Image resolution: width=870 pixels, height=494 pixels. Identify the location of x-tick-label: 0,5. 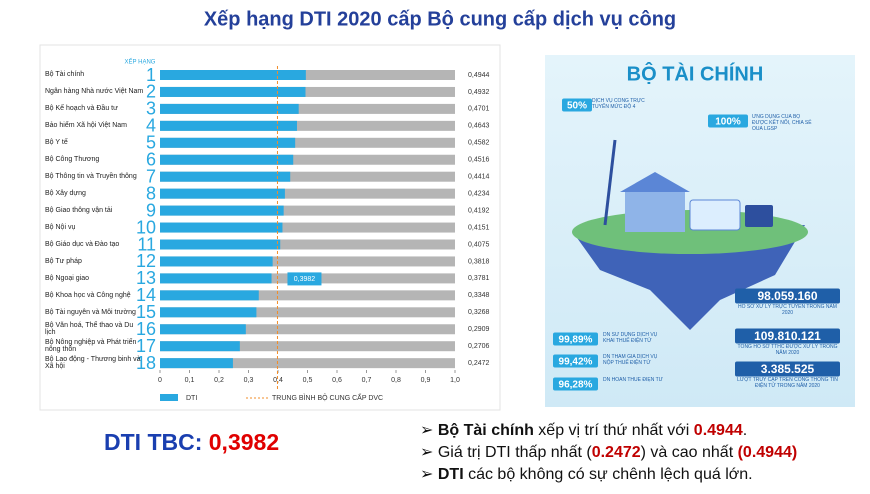
(308, 380).